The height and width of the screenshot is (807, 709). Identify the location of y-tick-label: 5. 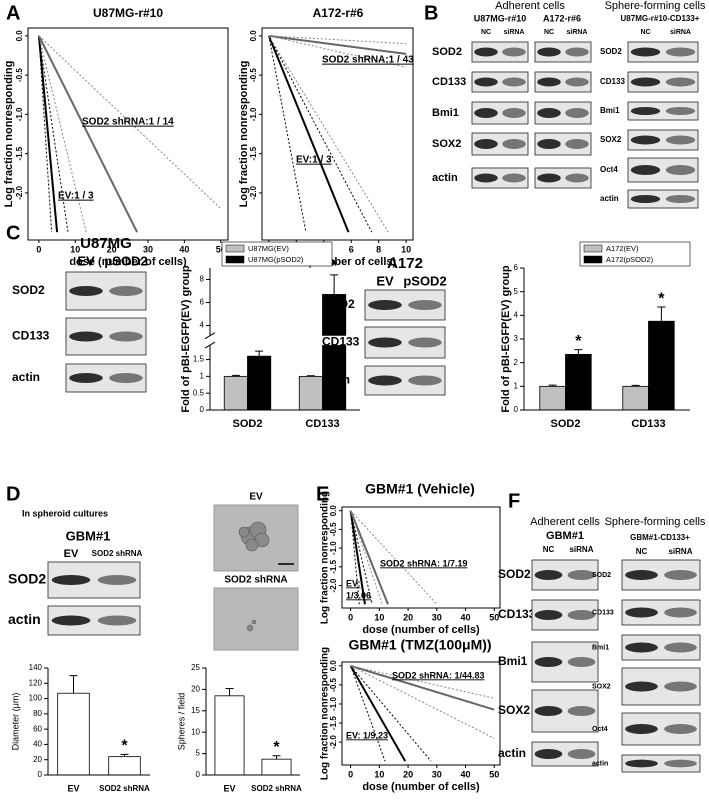
(516, 291).